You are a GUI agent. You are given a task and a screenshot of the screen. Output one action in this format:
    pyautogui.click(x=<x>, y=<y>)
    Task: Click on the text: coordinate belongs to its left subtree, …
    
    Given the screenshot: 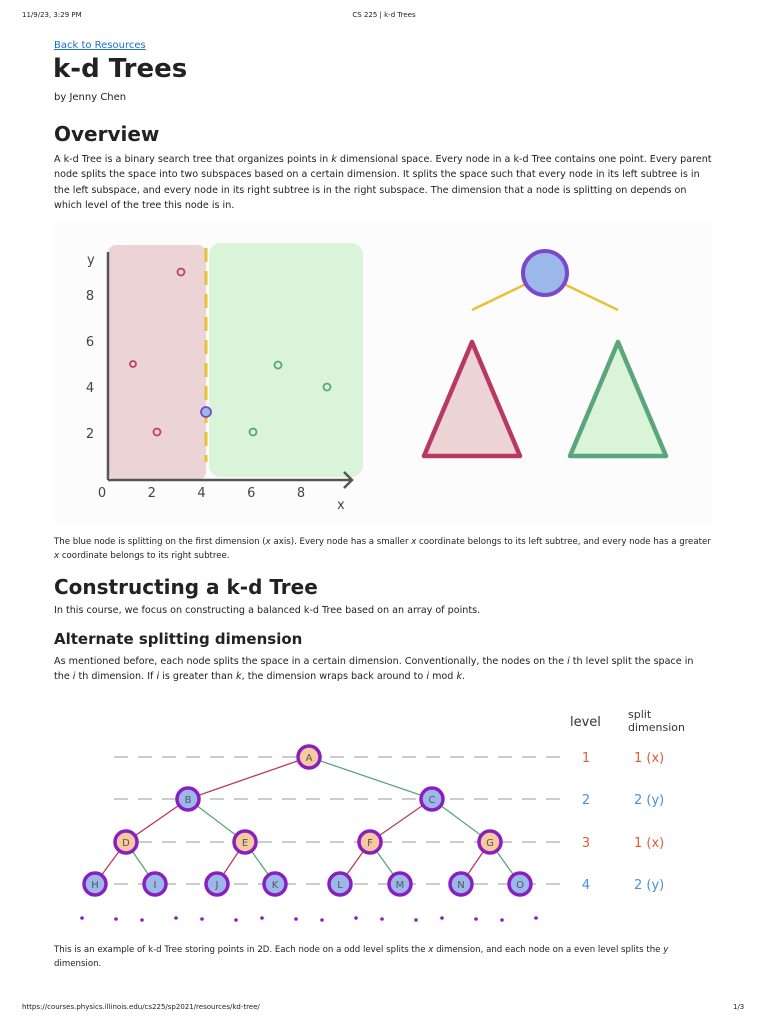 What is the action you would take?
    pyautogui.click(x=563, y=542)
    